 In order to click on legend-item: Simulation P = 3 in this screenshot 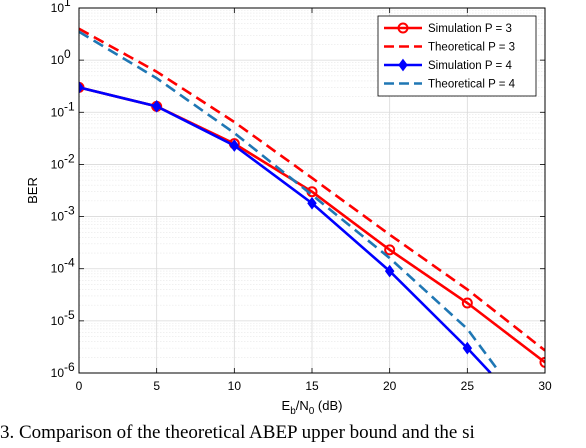, I will do `click(448, 28)`.